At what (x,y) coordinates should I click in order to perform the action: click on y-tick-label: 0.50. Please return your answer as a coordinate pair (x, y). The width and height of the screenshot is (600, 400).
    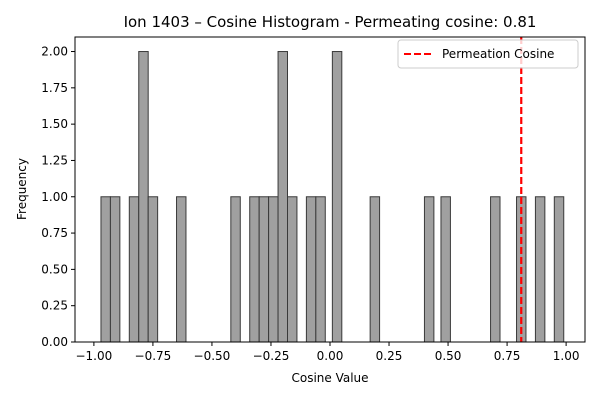
    Looking at the image, I should click on (54, 269).